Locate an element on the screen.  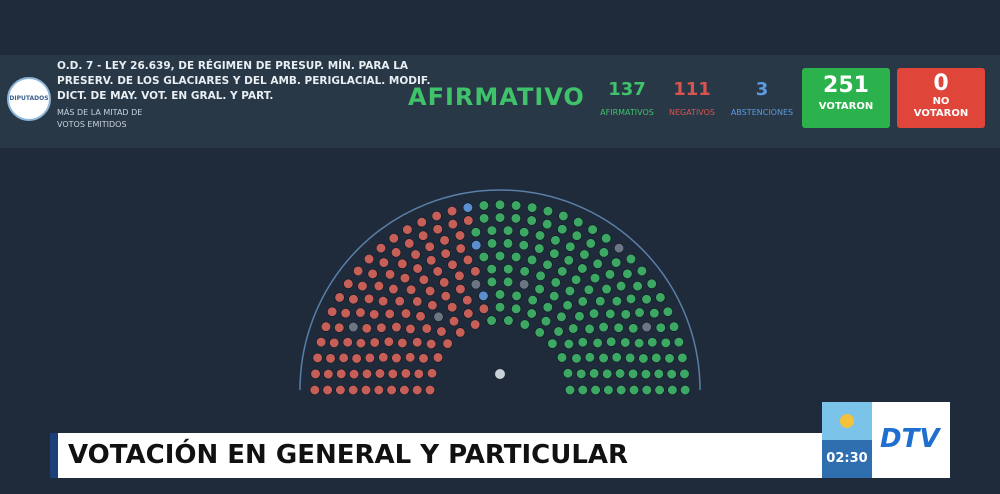
count-abstenciones: 3 is located at coordinates (762, 89).